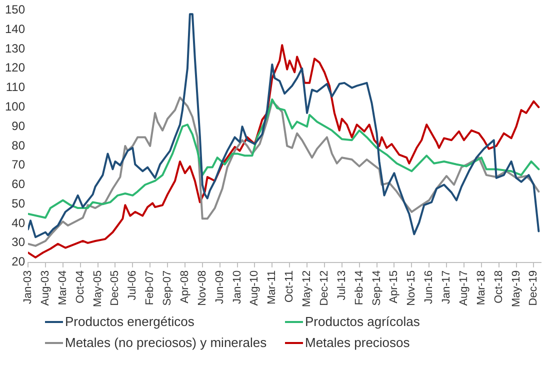 This screenshot has width=550, height=369. Describe the element at coordinates (412, 288) in the screenshot. I see `x-tick-label: Nov-15` at that location.